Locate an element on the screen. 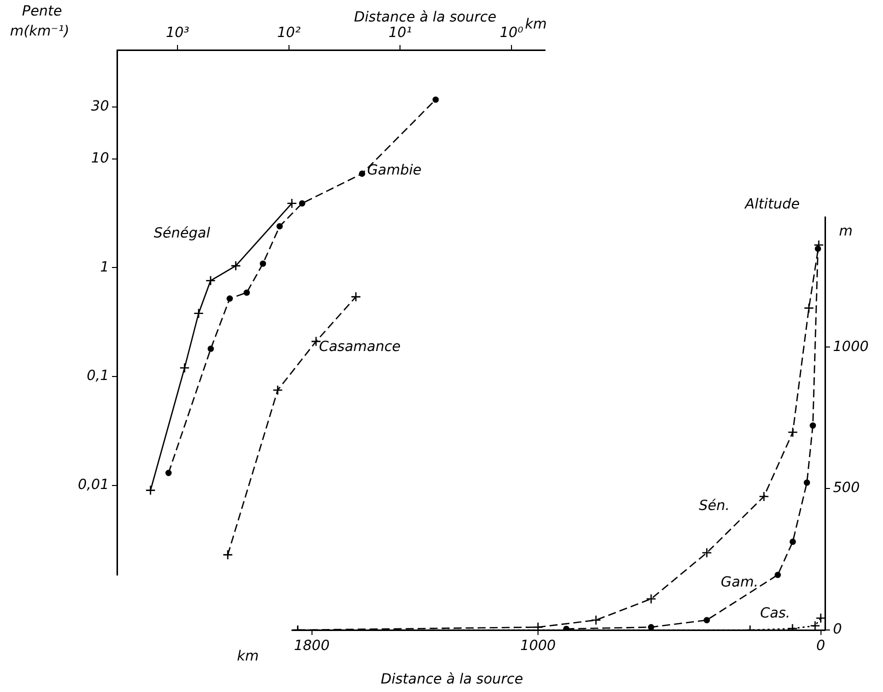 The height and width of the screenshot is (692, 883). series-label: Gambie is located at coordinates (394, 170).